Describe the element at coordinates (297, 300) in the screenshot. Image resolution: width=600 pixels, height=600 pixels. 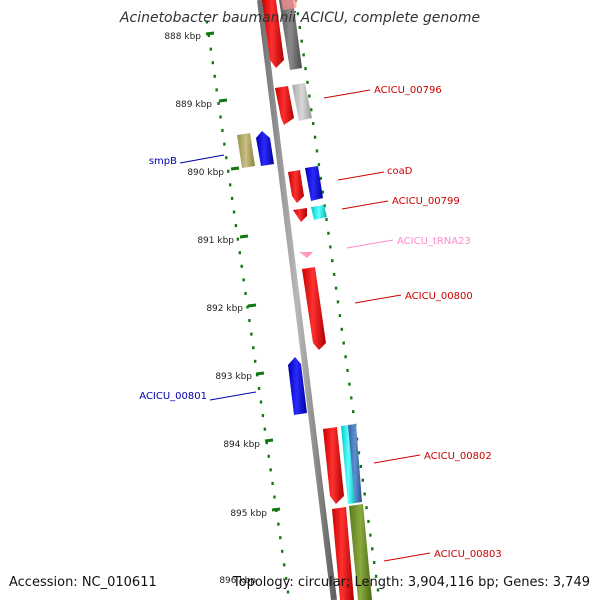
I see `genome-backbone` at that location.